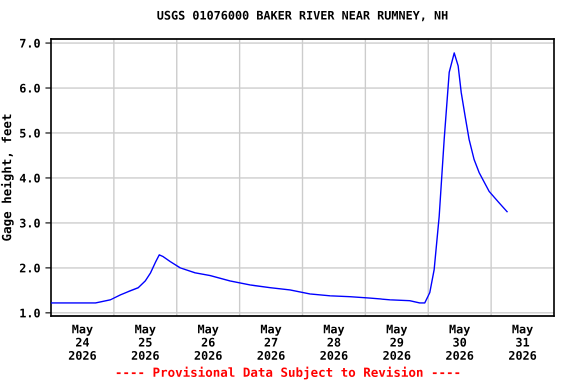  What do you see at coordinates (522, 342) in the screenshot?
I see `x-tick-label: May 31 2026` at bounding box center [522, 342].